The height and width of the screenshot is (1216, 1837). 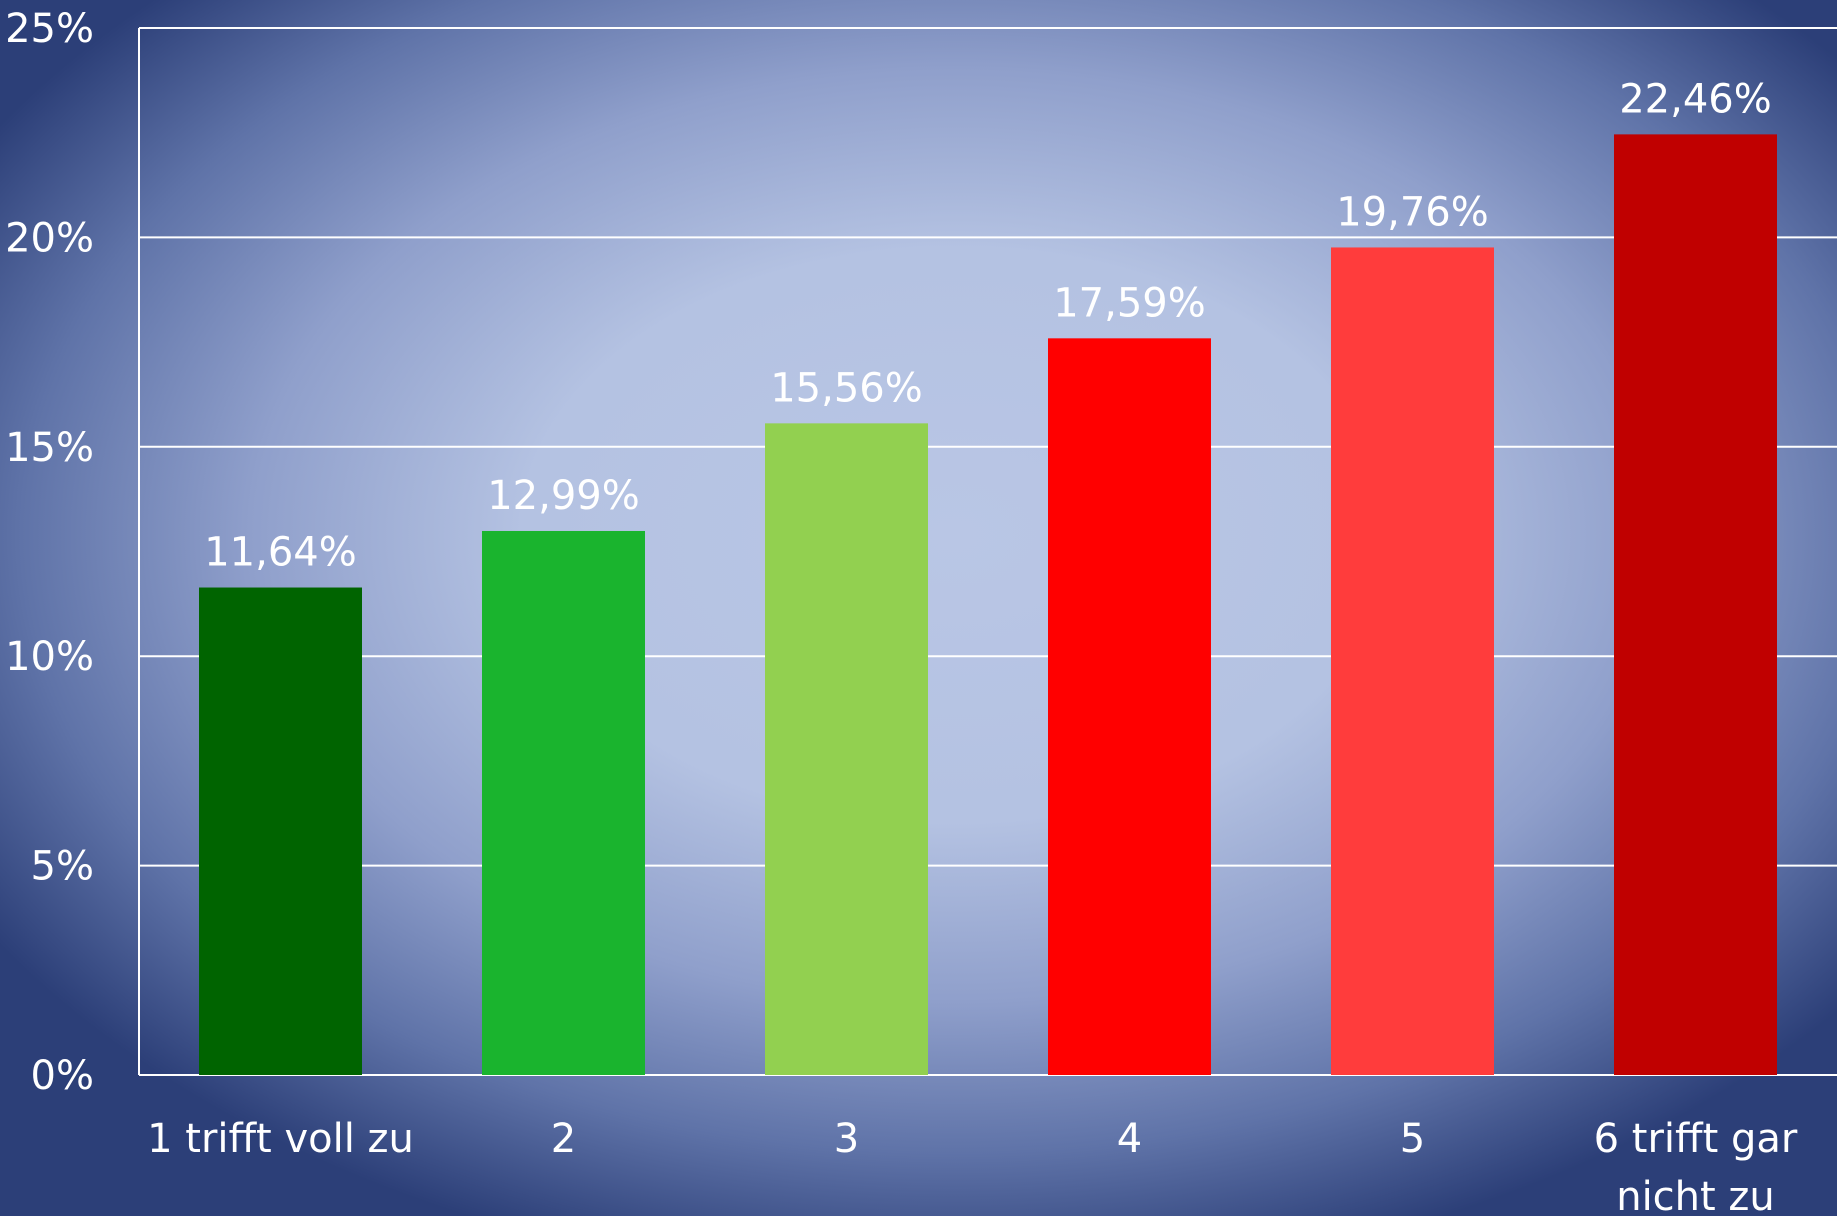 What do you see at coordinates (563, 1139) in the screenshot?
I see `x-category-label: 2` at bounding box center [563, 1139].